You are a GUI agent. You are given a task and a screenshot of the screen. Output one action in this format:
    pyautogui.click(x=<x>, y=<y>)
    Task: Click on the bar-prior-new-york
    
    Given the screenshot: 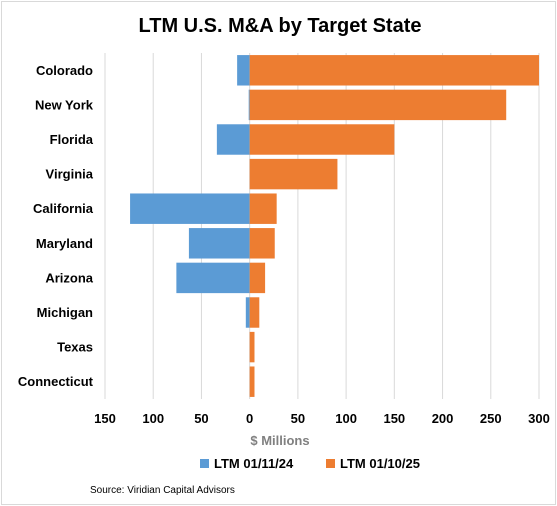 What is the action you would take?
    pyautogui.click(x=249, y=105)
    